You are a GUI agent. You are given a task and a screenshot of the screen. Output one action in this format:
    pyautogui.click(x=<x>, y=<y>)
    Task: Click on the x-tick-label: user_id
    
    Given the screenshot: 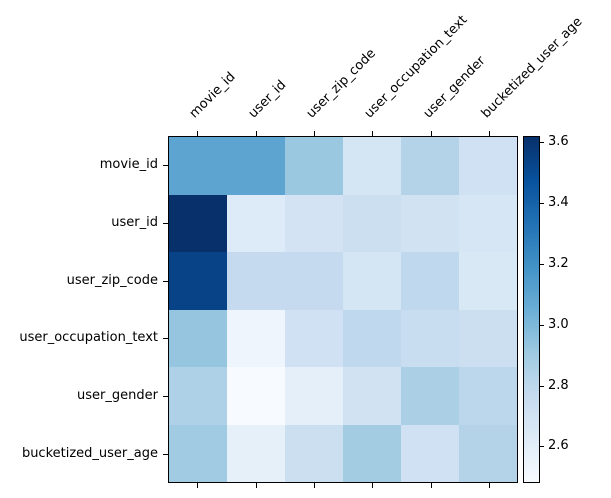 What is the action you would take?
    pyautogui.click(x=267, y=99)
    